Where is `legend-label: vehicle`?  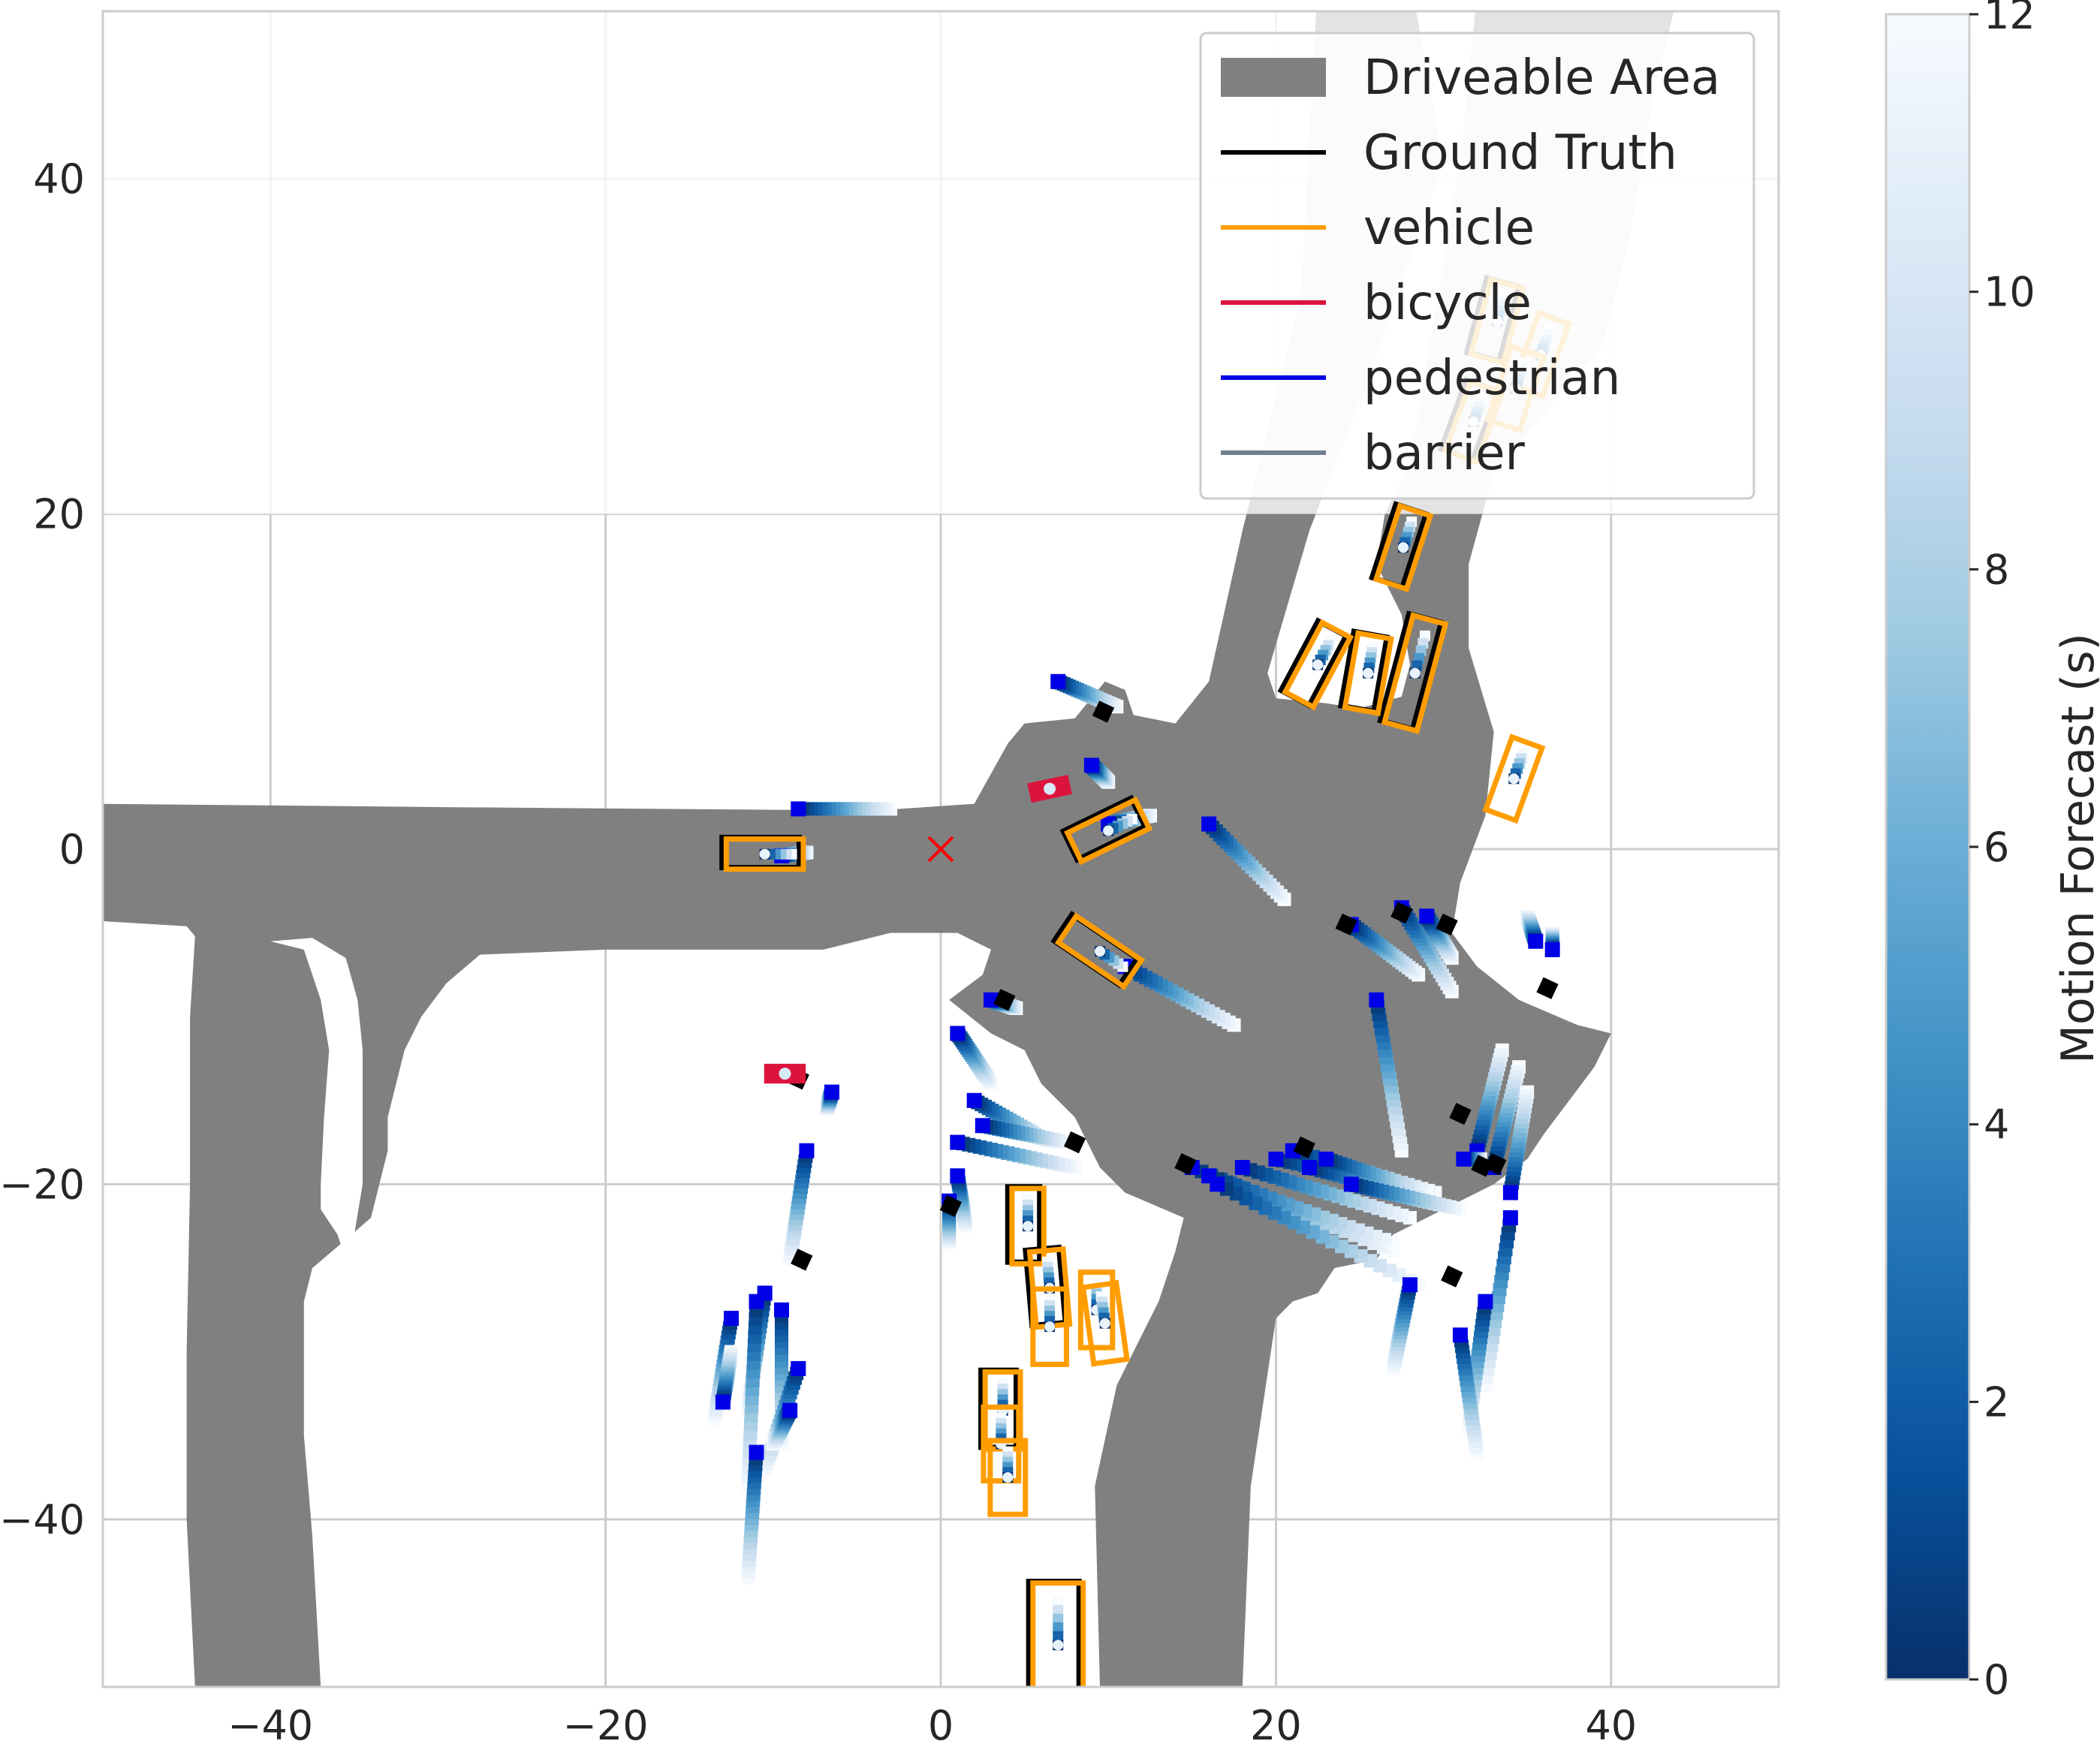 legend-label: vehicle is located at coordinates (1449, 228).